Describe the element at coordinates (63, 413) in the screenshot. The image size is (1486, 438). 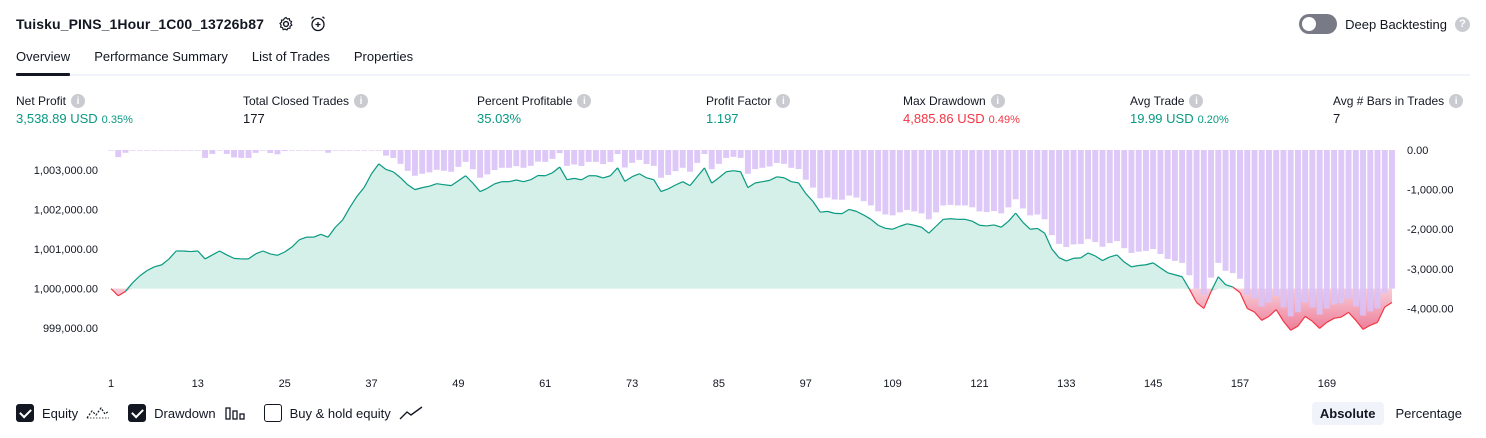
I see `legend-equity: Equity` at that location.